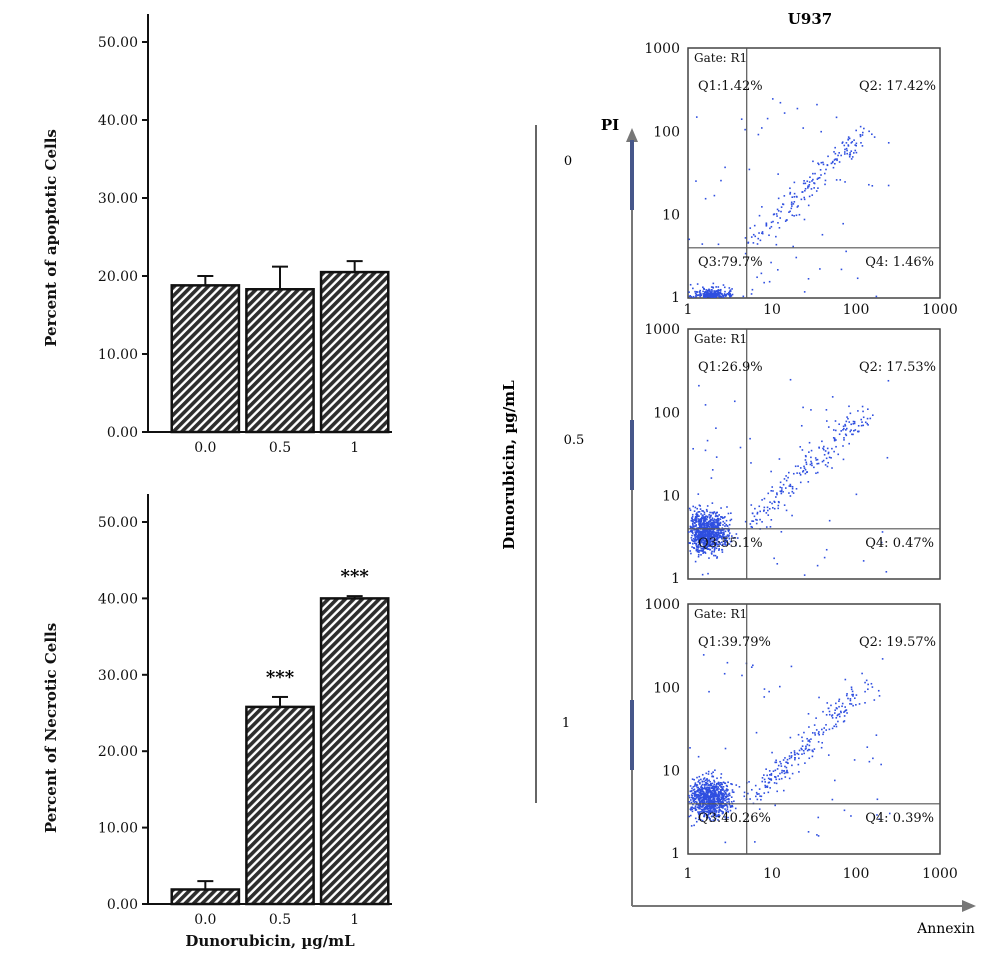  What do you see at coordinates (856, 310) in the screenshot?
I see `annexin-tick-label: 100` at bounding box center [856, 310].